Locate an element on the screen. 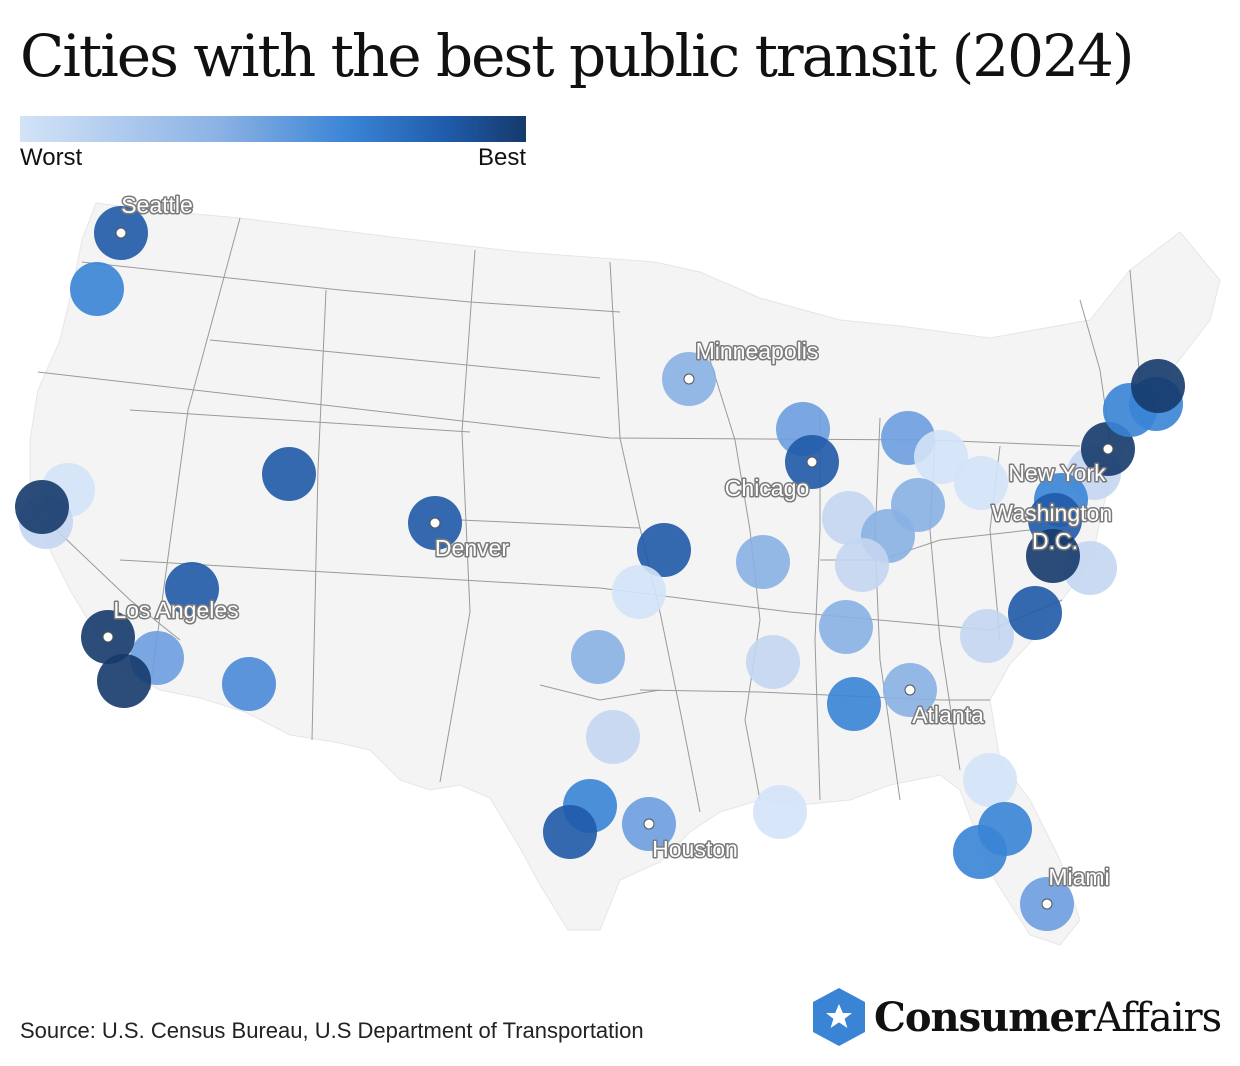 The width and height of the screenshot is (1240, 1066). city-label-washington-dc: Washington D.C. is located at coordinates (1055, 527).